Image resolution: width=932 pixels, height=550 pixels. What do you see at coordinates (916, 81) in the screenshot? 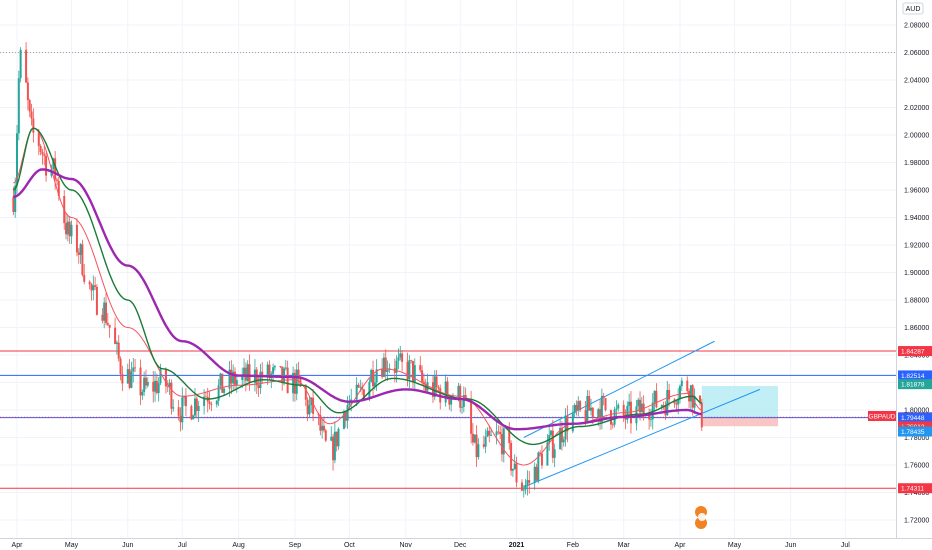
I see `price-tick-label: 2.04000` at bounding box center [916, 81].